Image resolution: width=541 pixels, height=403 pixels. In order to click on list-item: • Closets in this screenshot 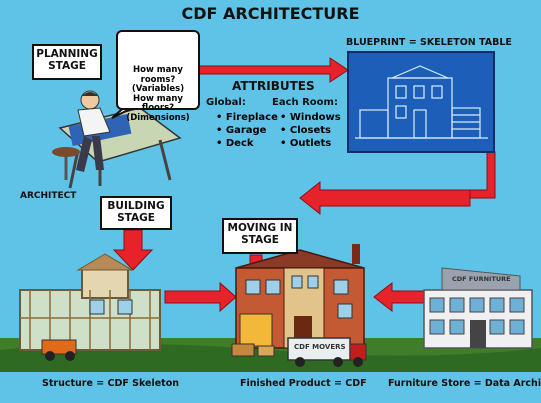, I will do `click(305, 130)`.